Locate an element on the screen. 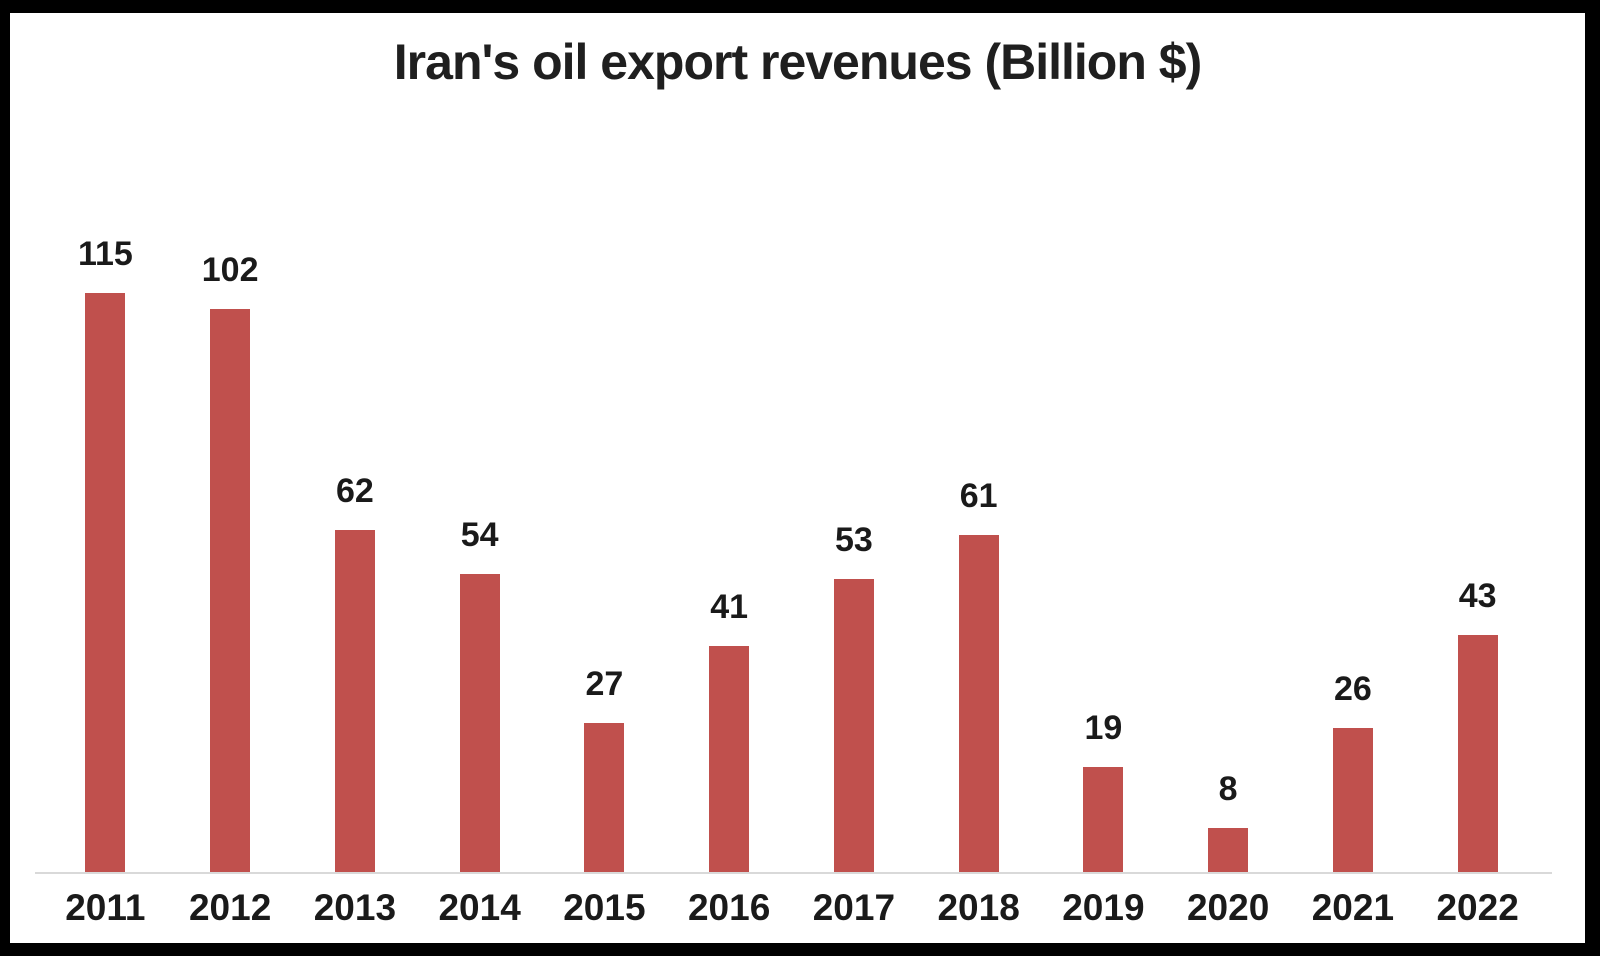 This screenshot has height=956, width=1600. bar-column: 54 is located at coordinates (479, 554).